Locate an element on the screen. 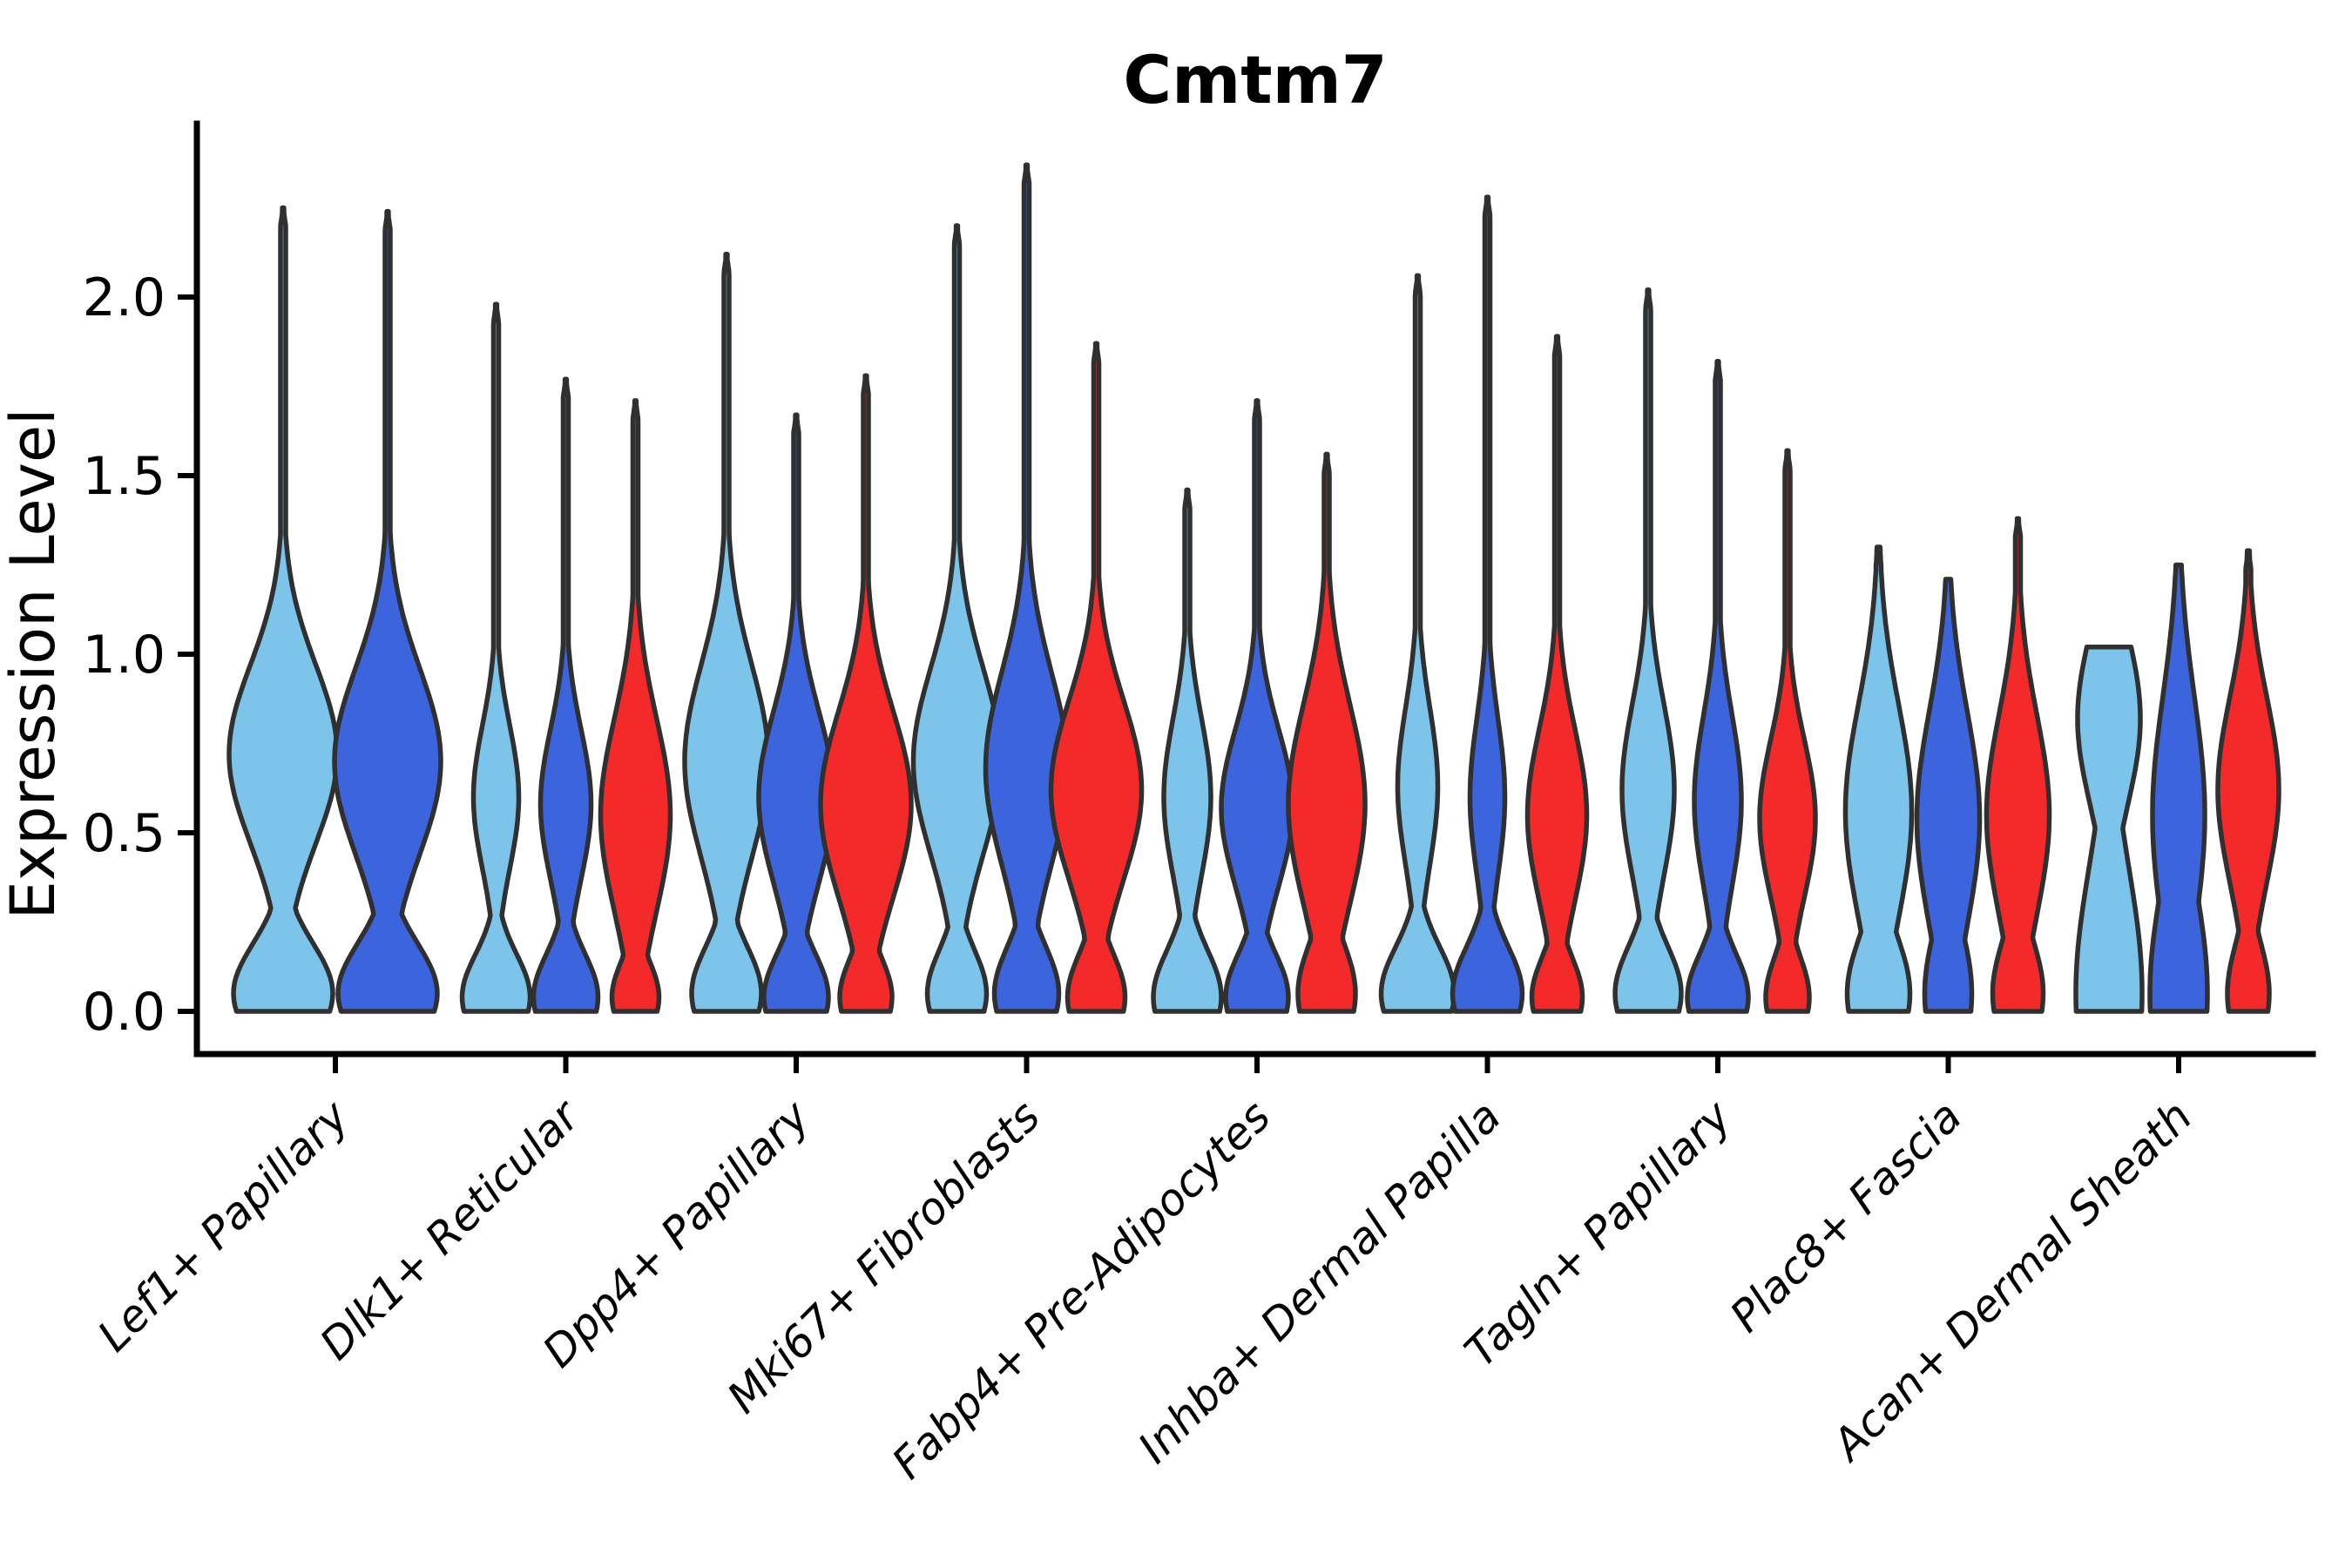 The width and height of the screenshot is (2352, 1568). violin-7-royal-blue is located at coordinates (1948, 795).